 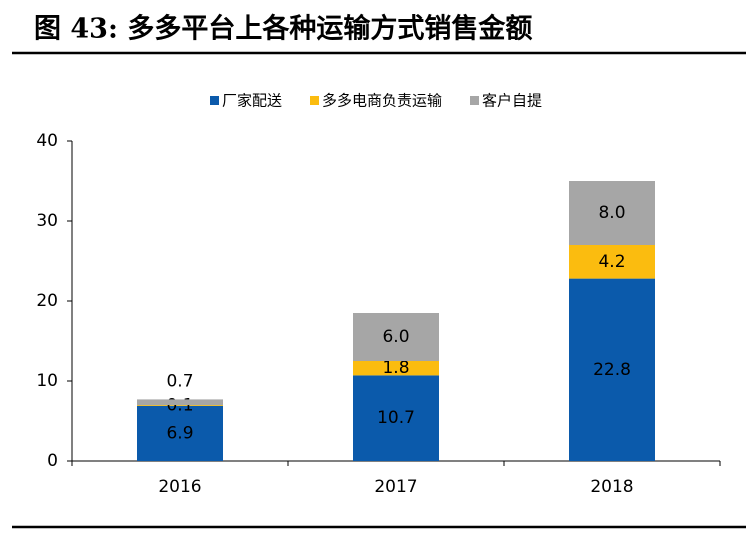 I want to click on data-label: 10.7, so click(x=396, y=418).